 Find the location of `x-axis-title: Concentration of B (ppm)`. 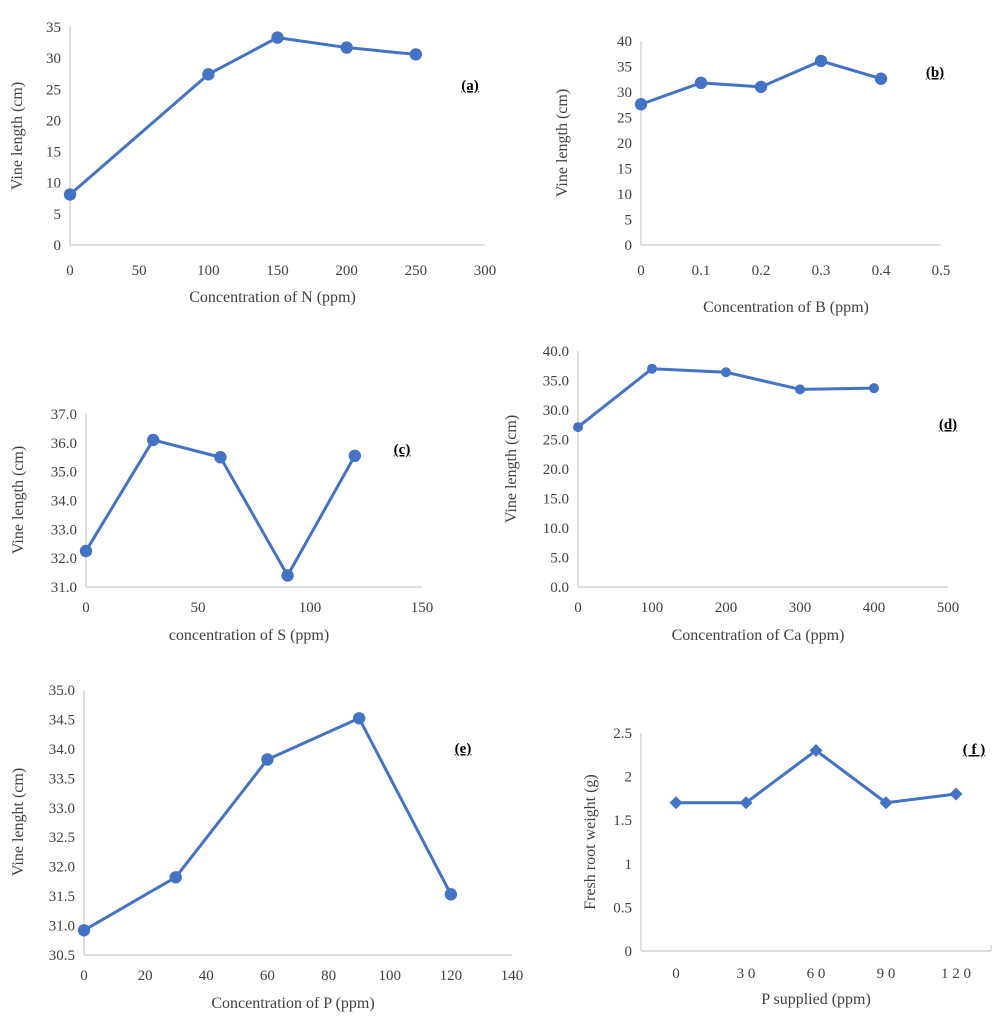

x-axis-title: Concentration of B (ppm) is located at coordinates (786, 307).